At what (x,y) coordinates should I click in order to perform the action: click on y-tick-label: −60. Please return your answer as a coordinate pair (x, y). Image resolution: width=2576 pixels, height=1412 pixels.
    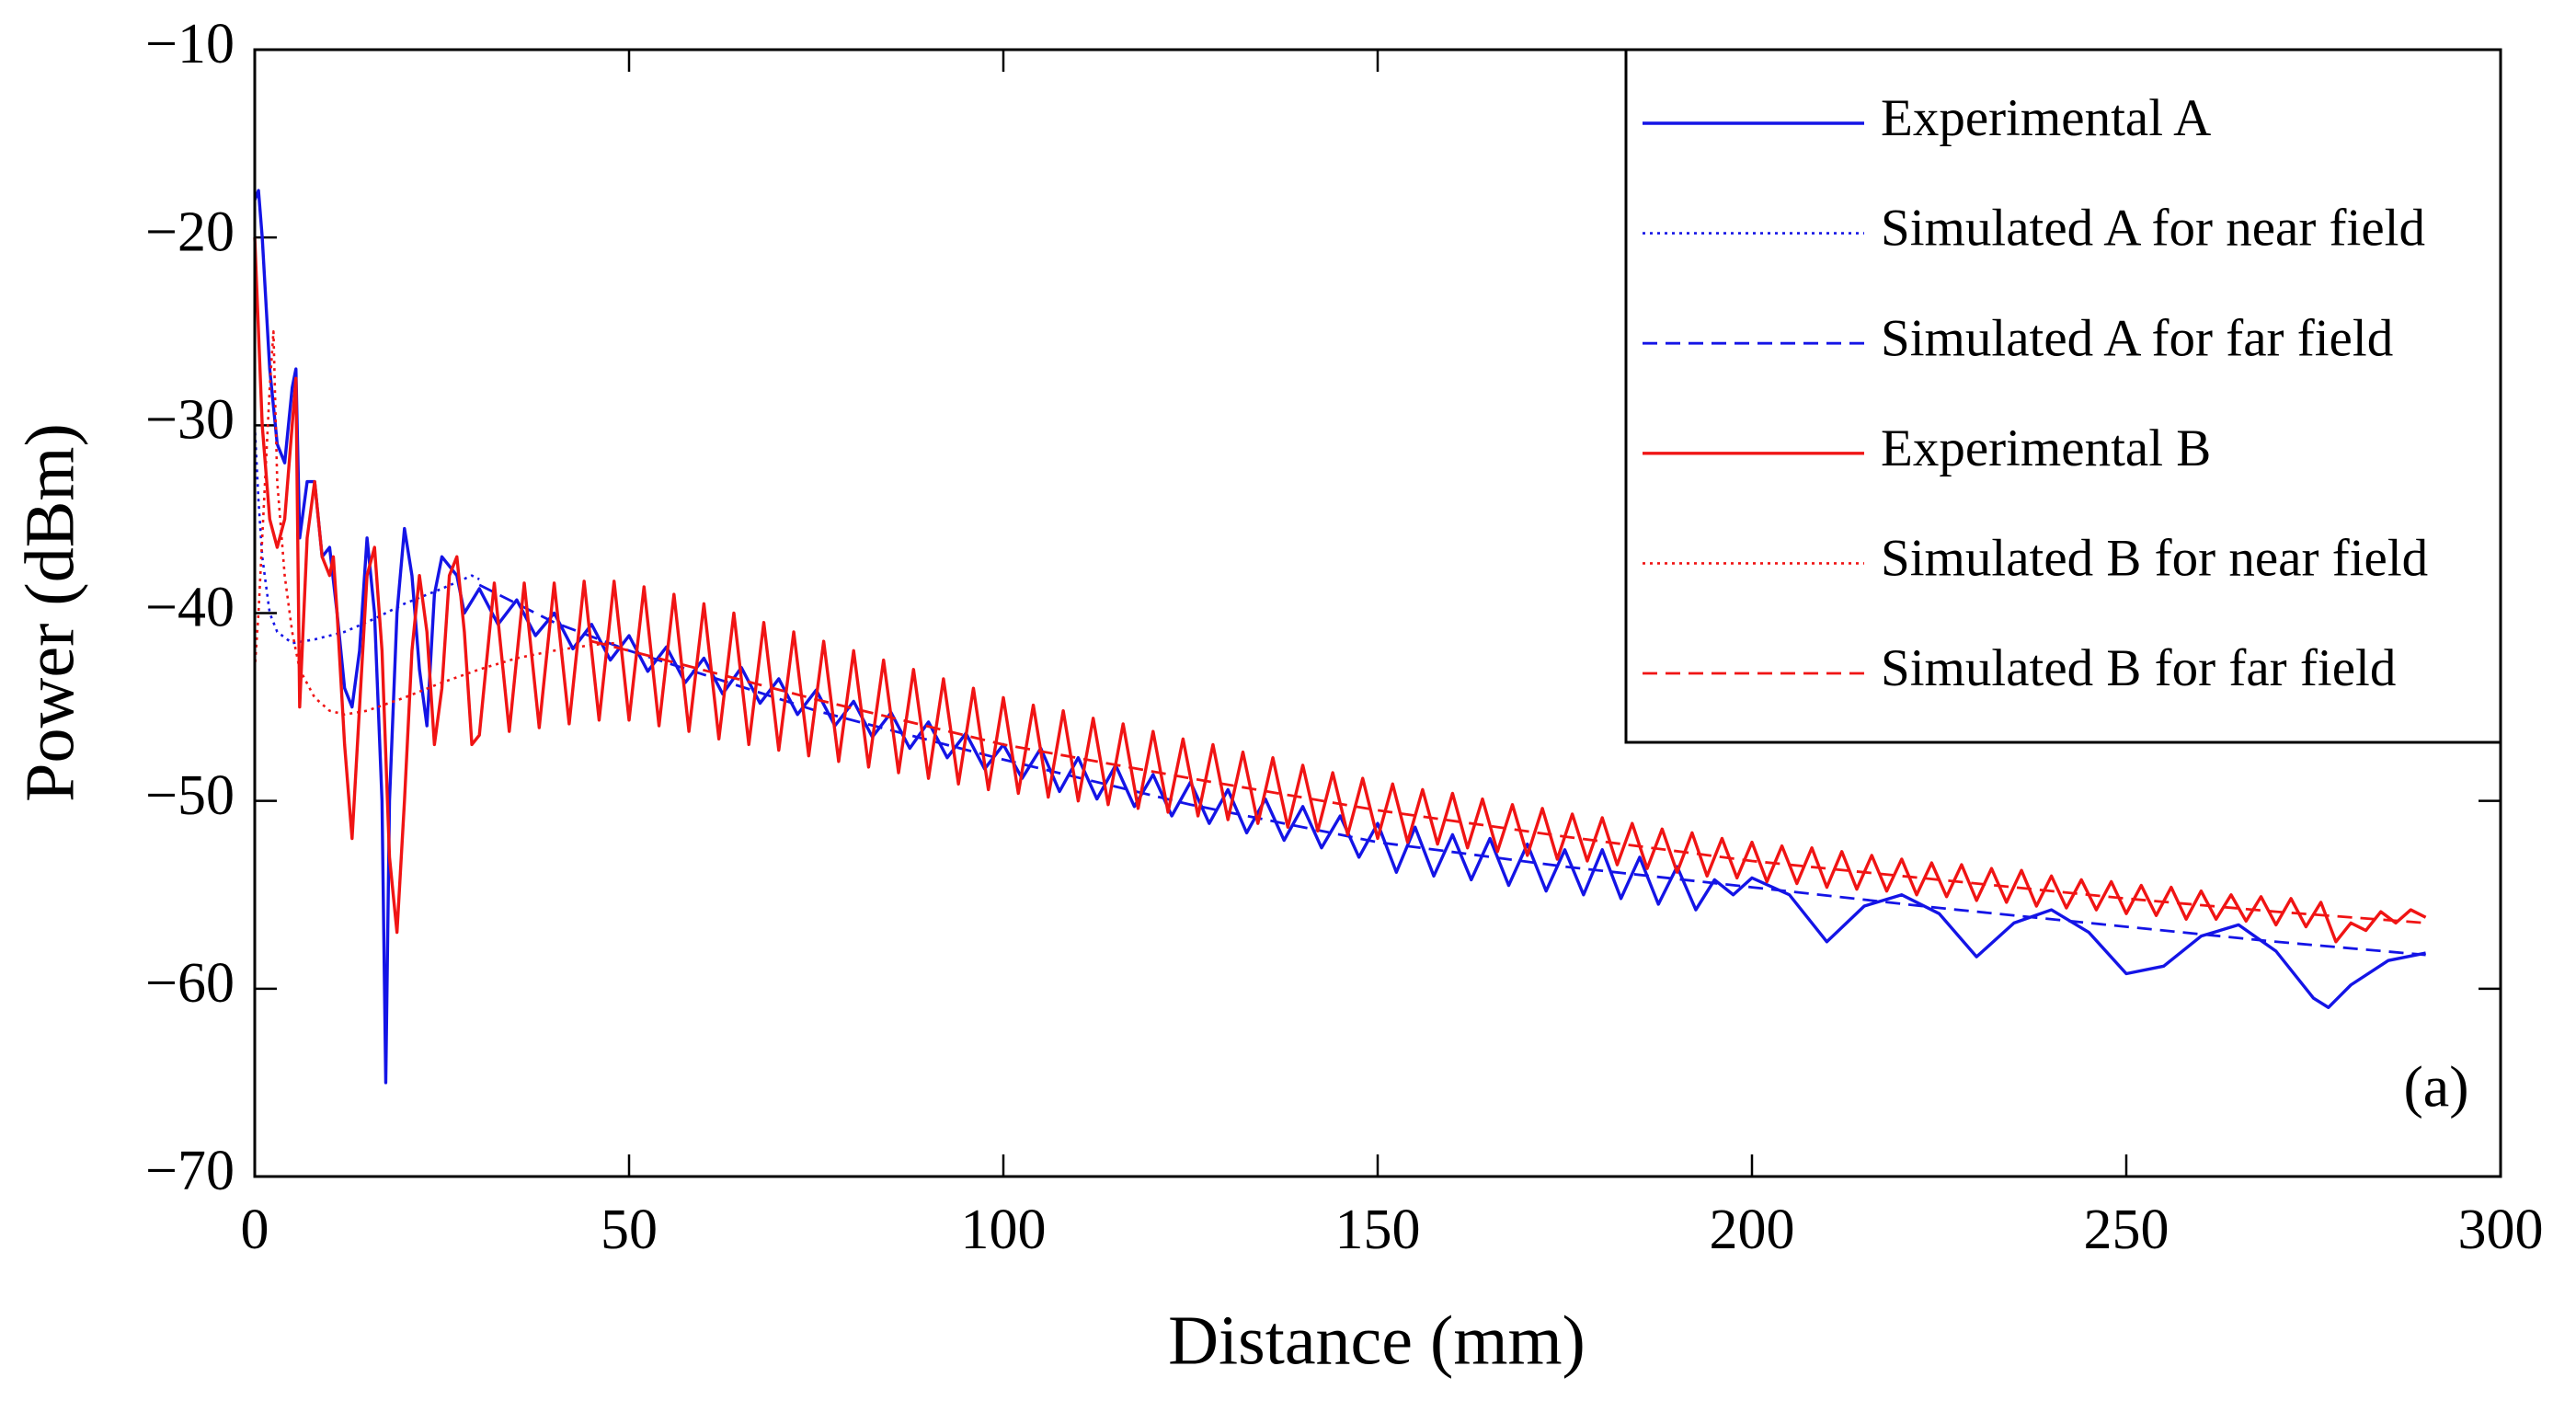
    Looking at the image, I should click on (190, 984).